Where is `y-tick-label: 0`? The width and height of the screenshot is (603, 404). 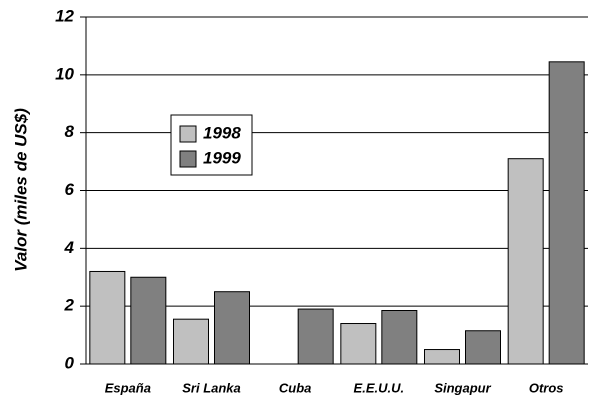
y-tick-label: 0 is located at coordinates (70, 362).